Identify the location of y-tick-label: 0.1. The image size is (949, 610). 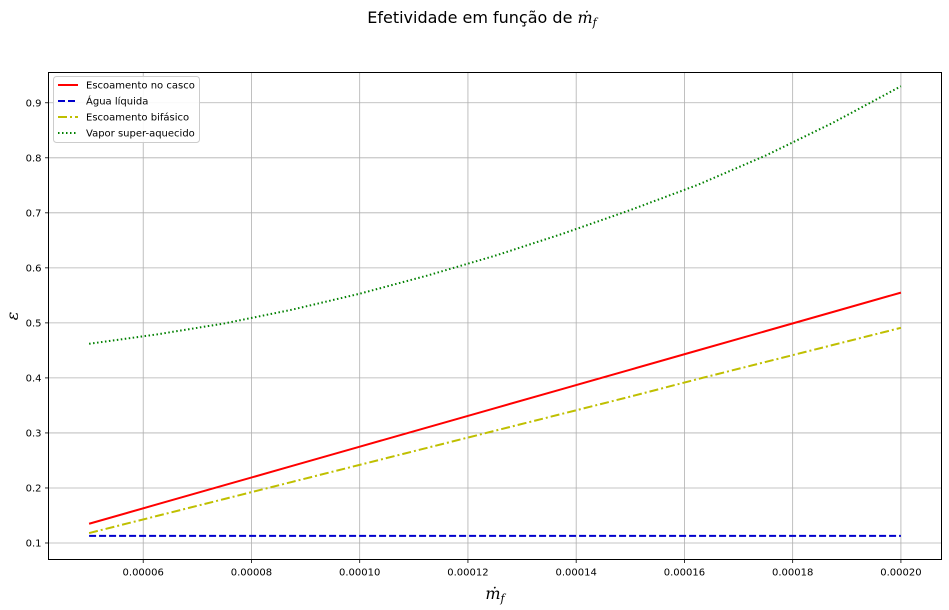
(34, 543).